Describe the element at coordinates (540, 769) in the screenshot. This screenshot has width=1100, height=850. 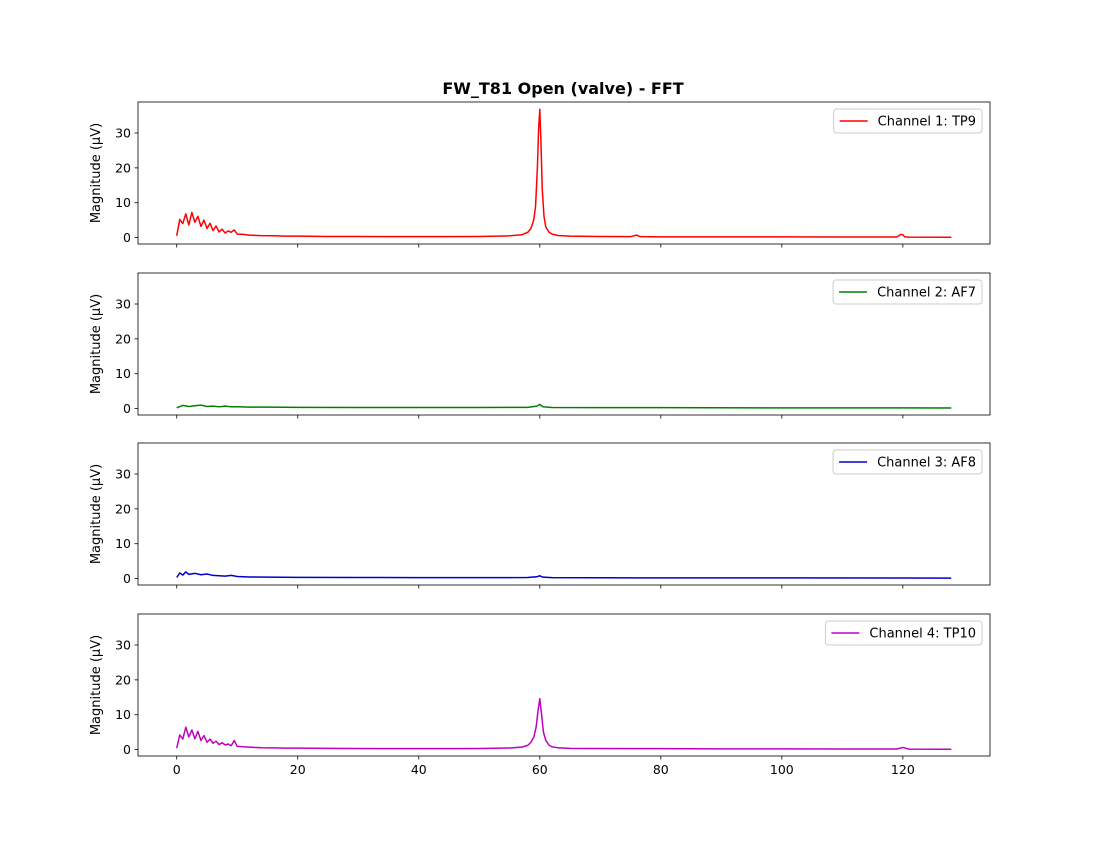
I see `x-tick-label: 60` at that location.